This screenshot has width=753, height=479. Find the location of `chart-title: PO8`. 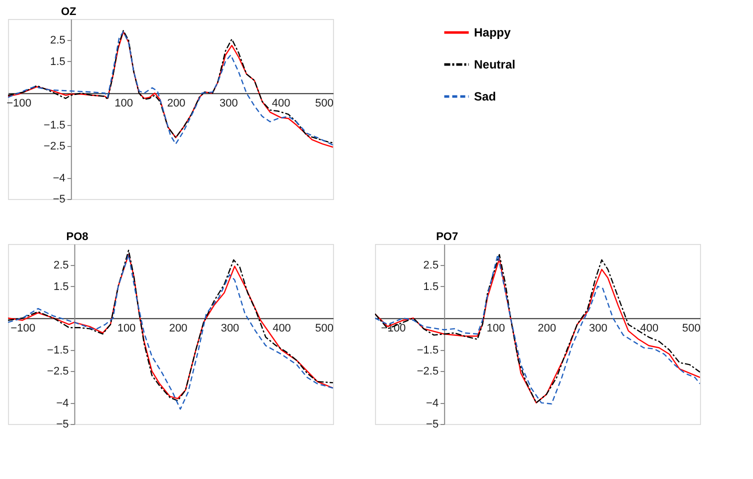

chart-title: PO8 is located at coordinates (77, 237).